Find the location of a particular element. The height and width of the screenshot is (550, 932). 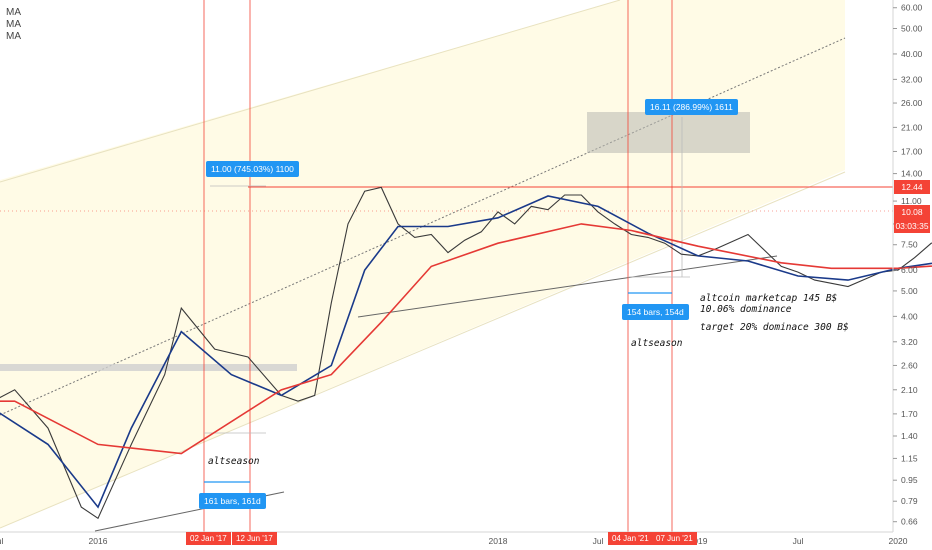

y-tick-label-19: 1.40 is located at coordinates (909, 436).